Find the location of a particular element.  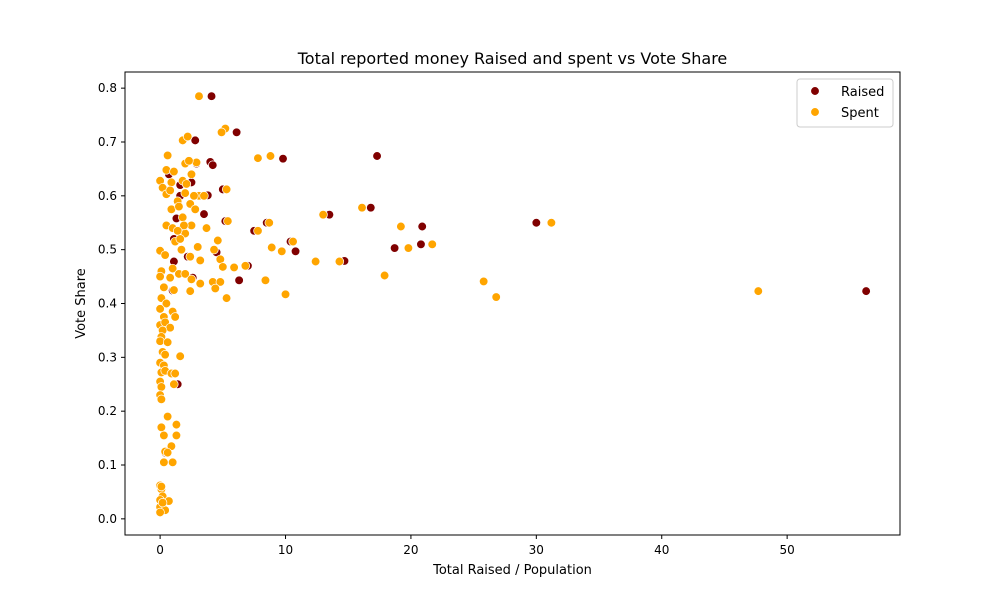

y-tick-label: 0.5 is located at coordinates (107, 250).